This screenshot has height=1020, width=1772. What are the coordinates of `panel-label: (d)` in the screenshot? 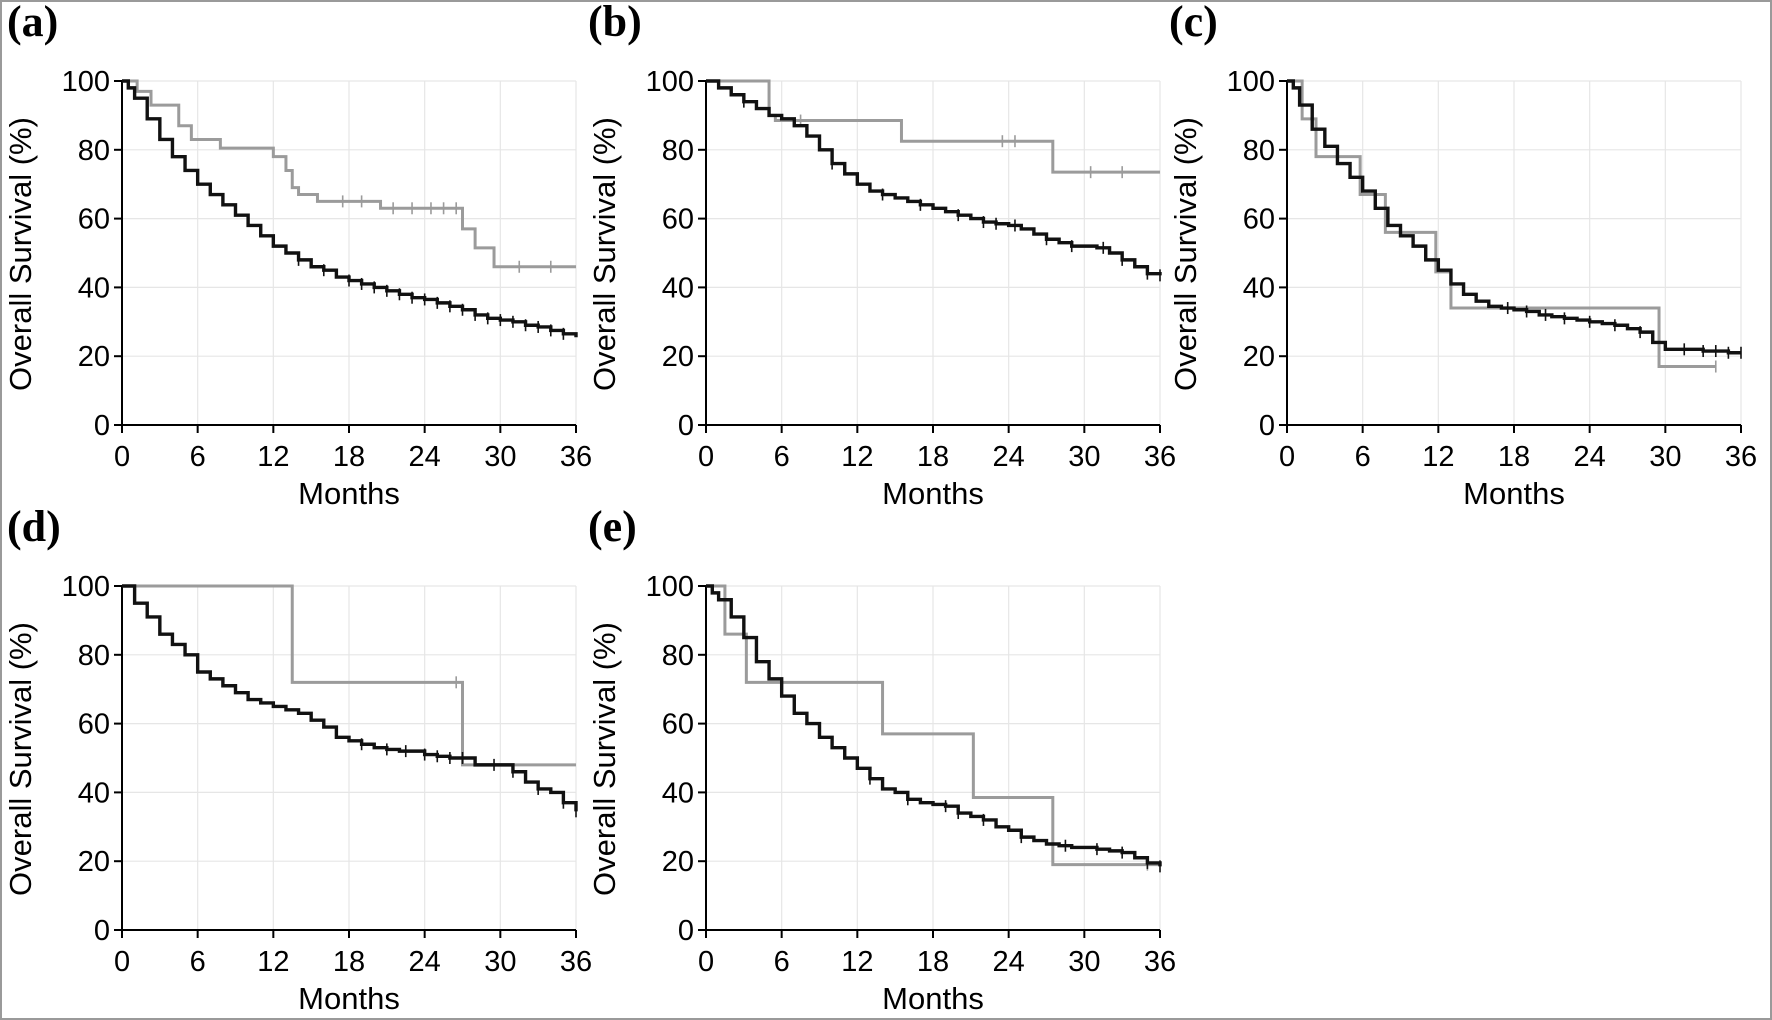 It's located at (34, 526).